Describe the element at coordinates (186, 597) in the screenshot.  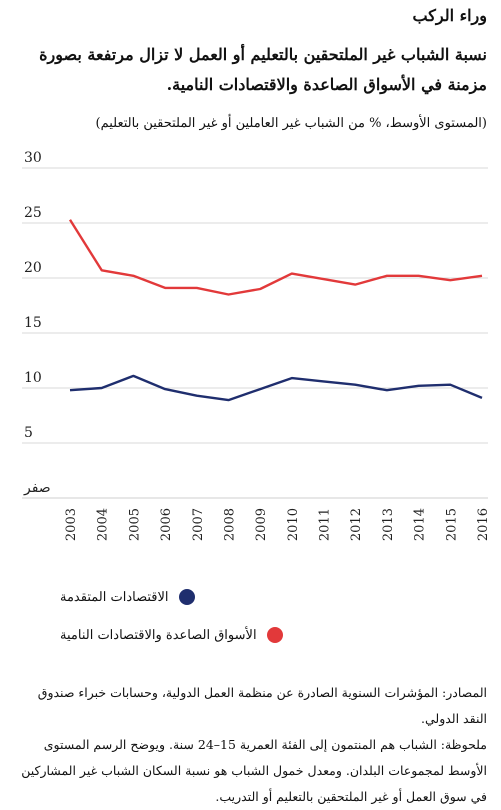
I see `legend-swatch-advanced` at that location.